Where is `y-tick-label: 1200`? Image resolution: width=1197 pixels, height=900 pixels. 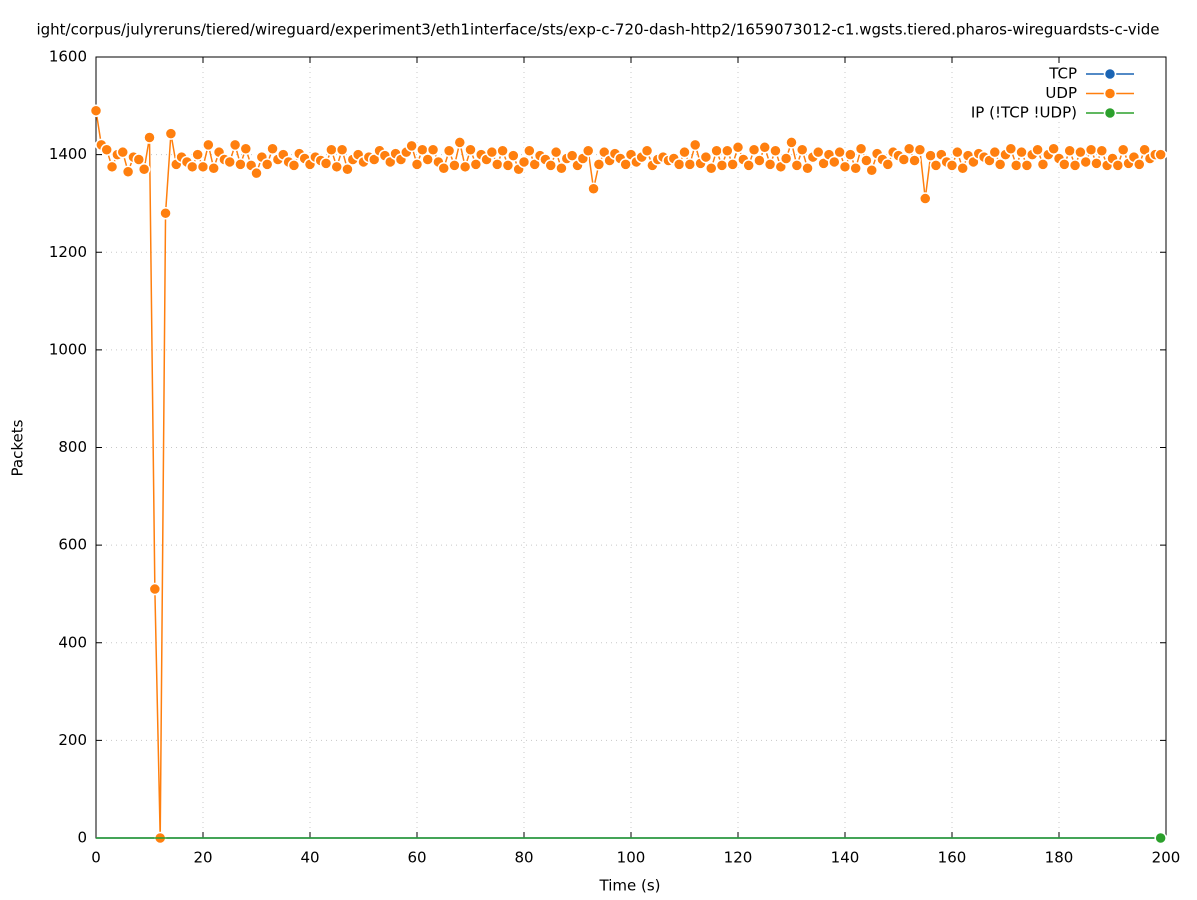
y-tick-label: 1200 is located at coordinates (68, 252).